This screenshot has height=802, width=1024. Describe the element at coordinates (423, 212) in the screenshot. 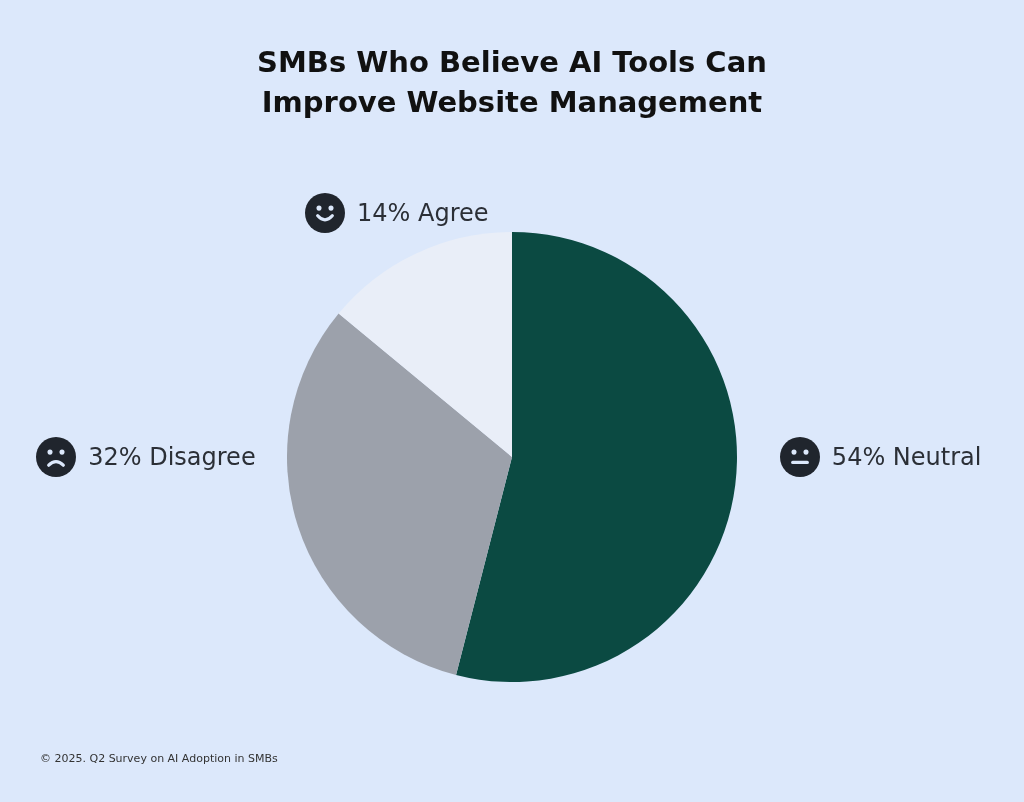

I see `legend-label: 14% Agree` at that location.